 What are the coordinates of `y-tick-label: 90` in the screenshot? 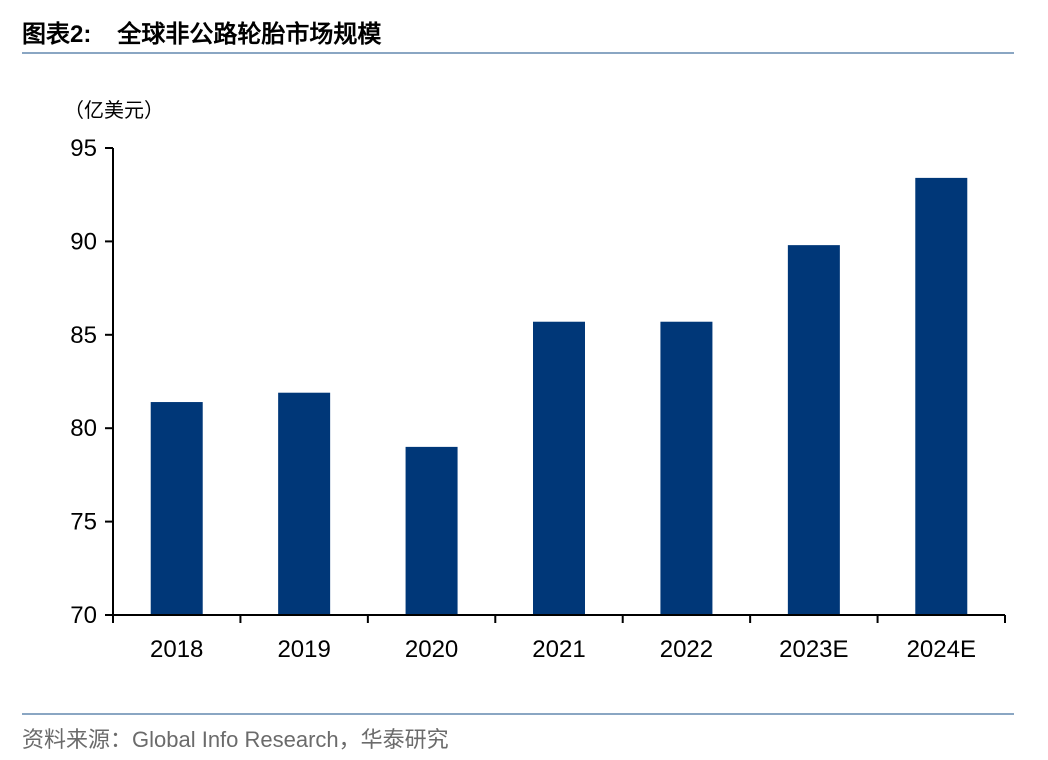 It's located at (83, 241).